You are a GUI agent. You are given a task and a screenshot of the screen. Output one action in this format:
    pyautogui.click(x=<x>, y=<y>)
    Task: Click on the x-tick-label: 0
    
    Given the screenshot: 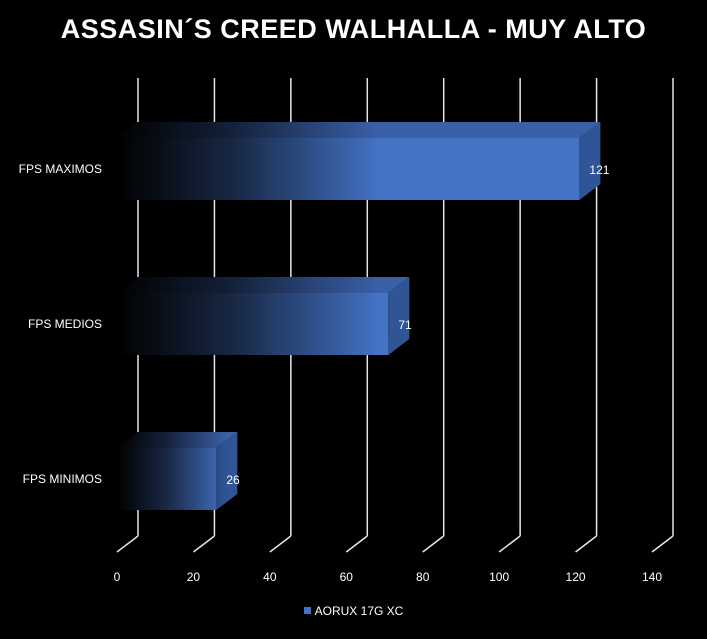 What is the action you would take?
    pyautogui.click(x=117, y=577)
    